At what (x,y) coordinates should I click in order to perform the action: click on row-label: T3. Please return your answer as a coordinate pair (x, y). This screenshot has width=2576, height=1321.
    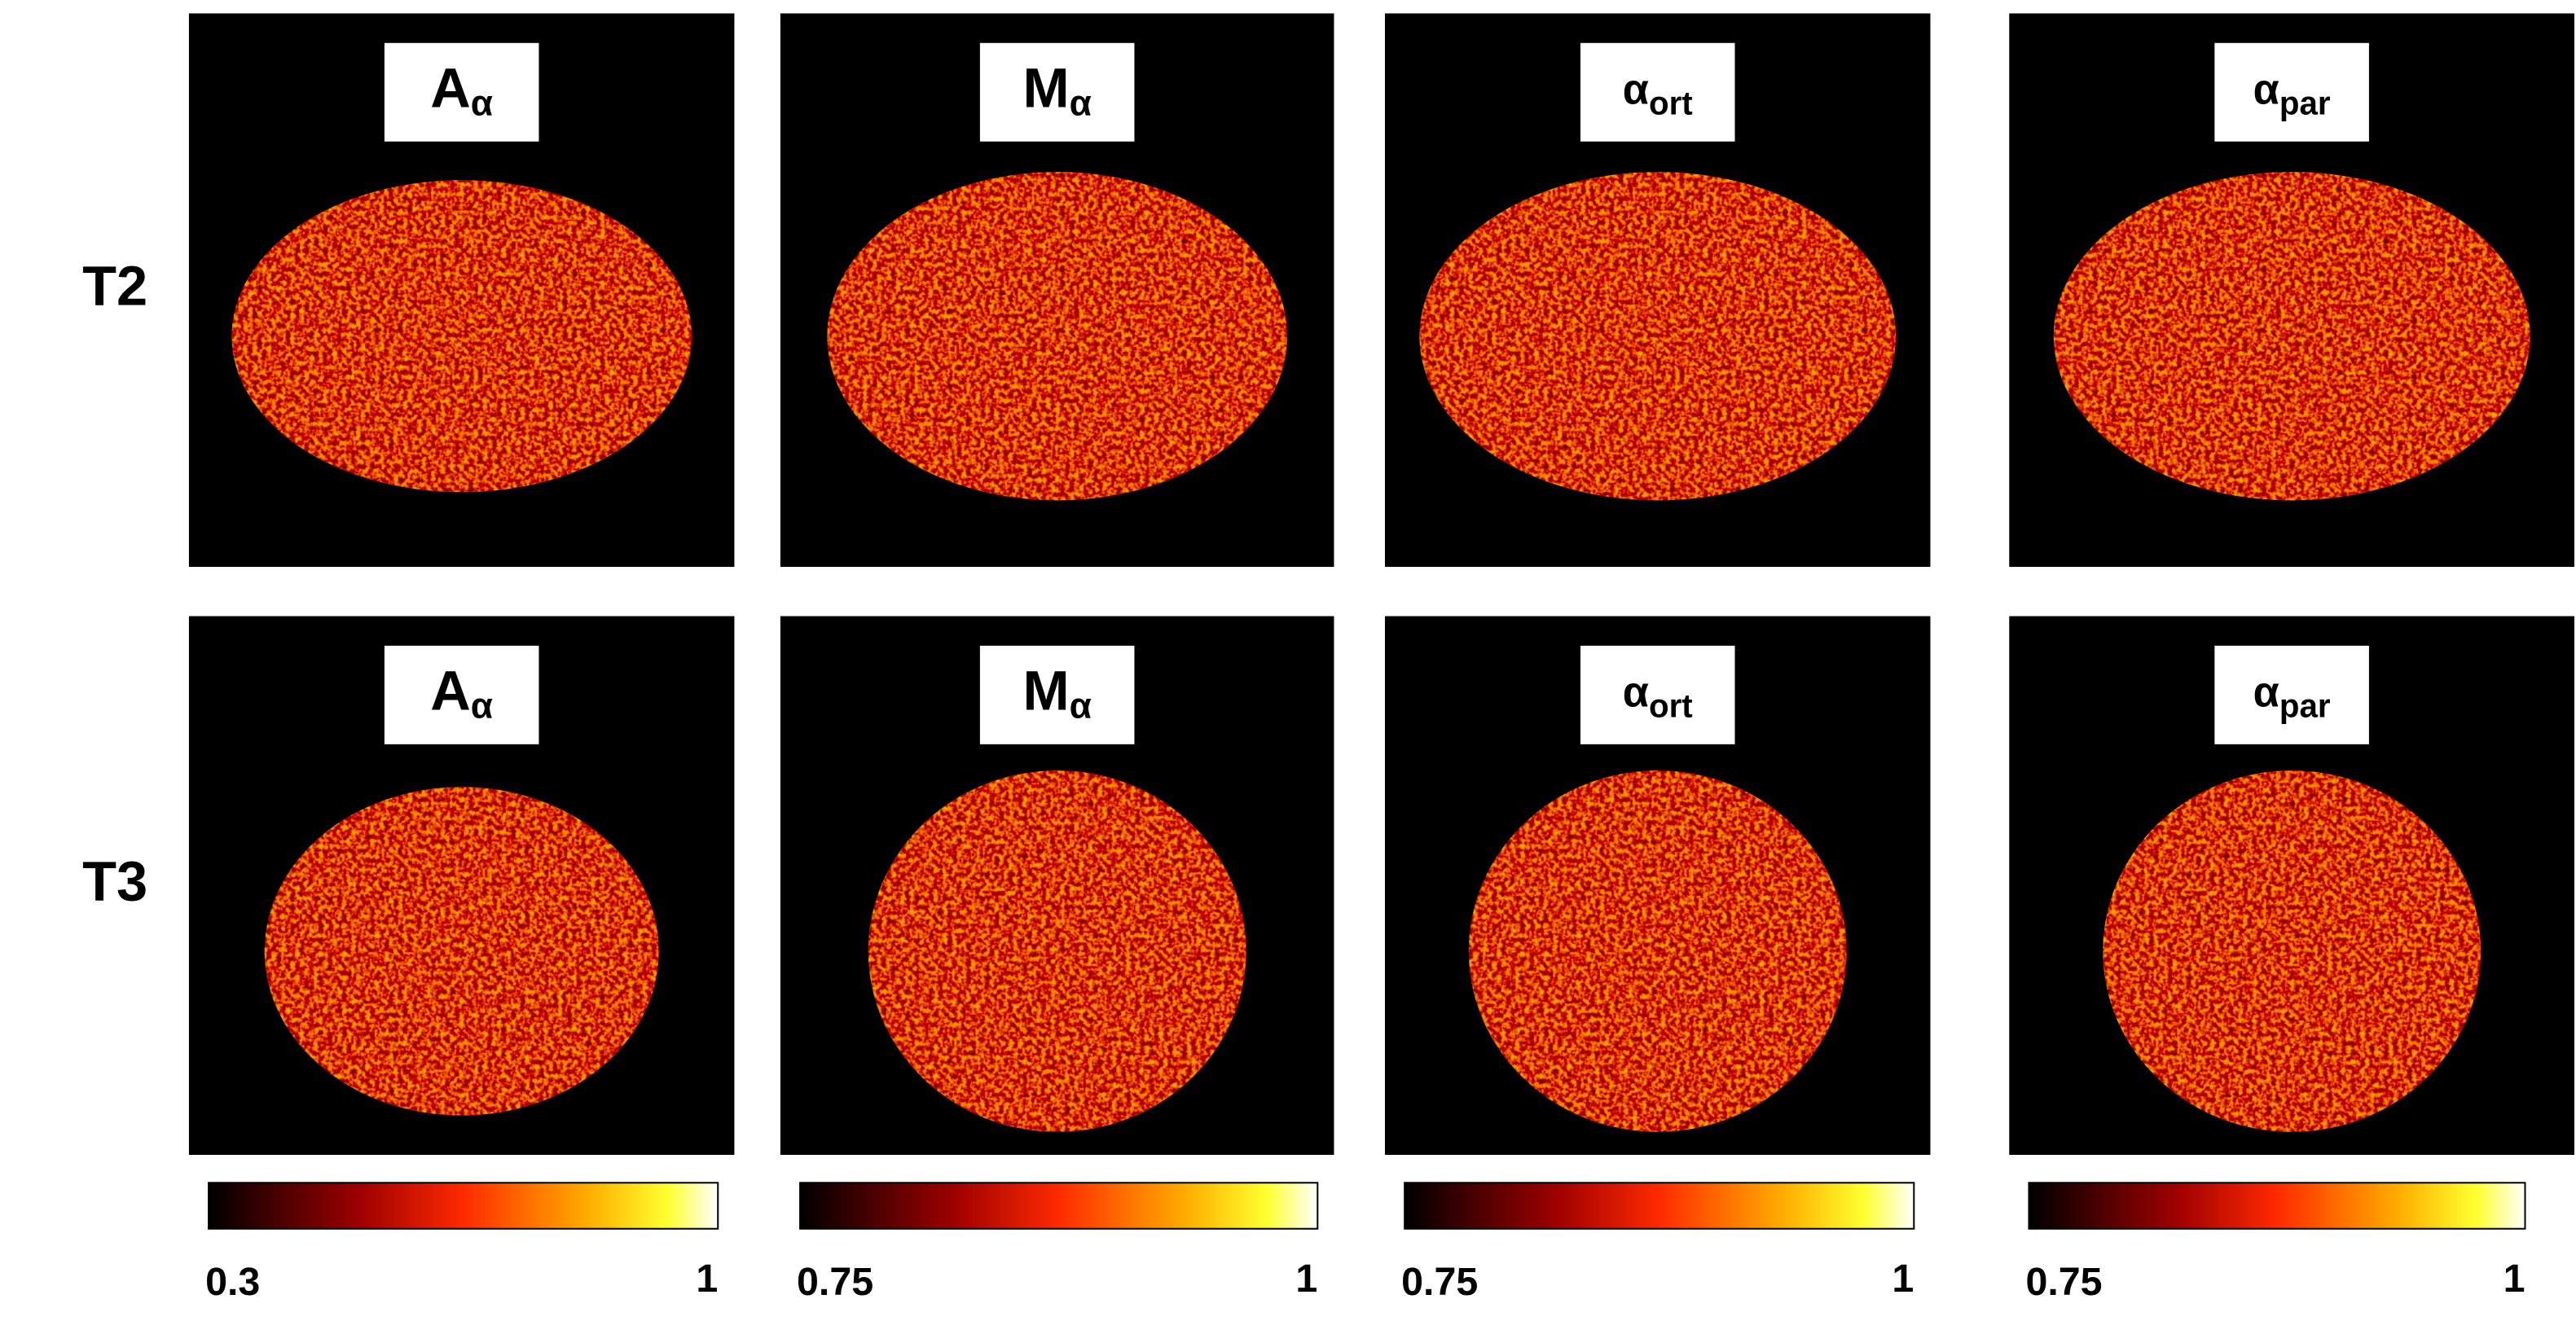
    Looking at the image, I should click on (114, 881).